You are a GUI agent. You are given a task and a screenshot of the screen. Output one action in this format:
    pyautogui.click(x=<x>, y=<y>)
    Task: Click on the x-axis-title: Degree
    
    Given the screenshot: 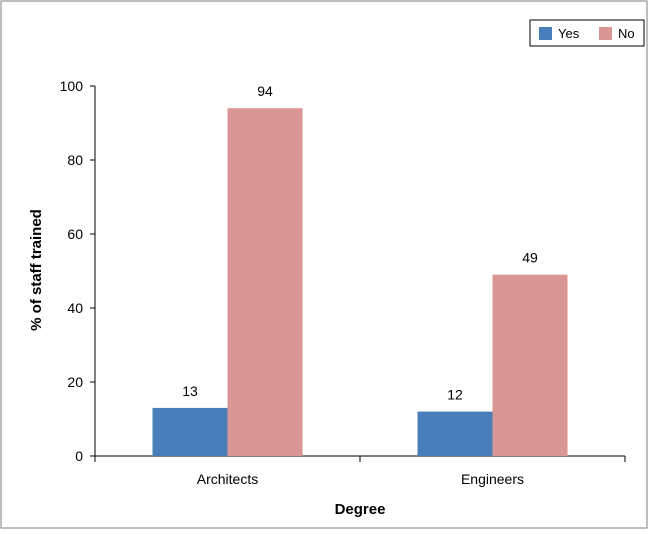 What is the action you would take?
    pyautogui.click(x=360, y=509)
    